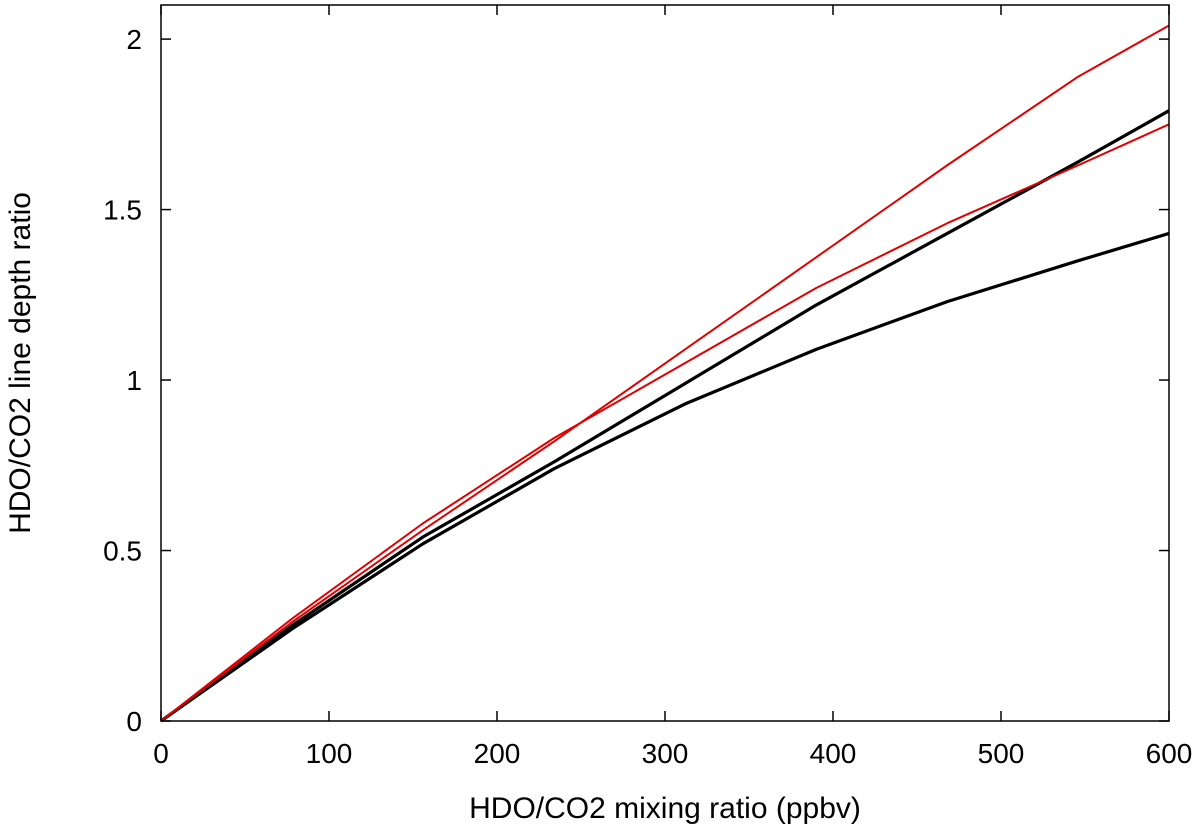 This screenshot has height=829, width=1200. What do you see at coordinates (134, 39) in the screenshot?
I see `y-tick-label: 2` at bounding box center [134, 39].